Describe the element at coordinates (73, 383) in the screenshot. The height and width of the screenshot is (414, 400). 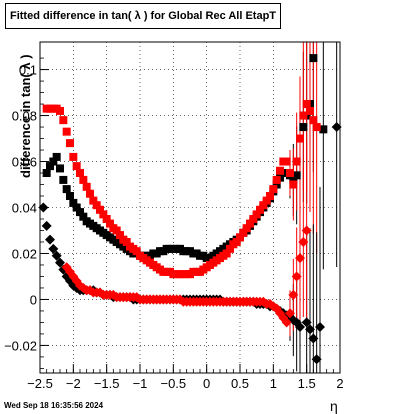
I see `x-tick-label: −2` at that location.